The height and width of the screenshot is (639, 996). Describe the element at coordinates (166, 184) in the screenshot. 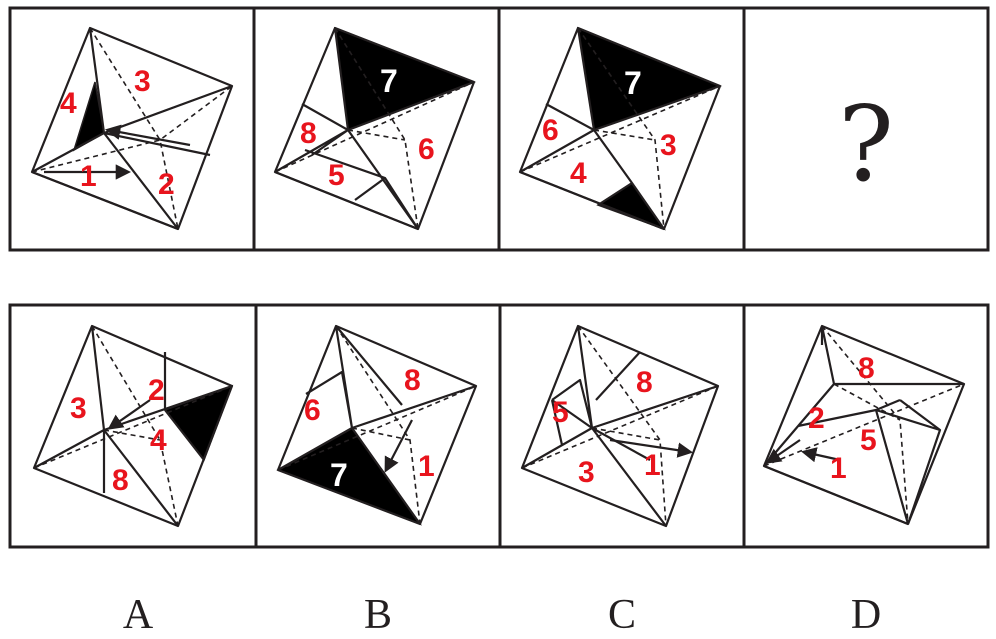

I see `figure-label: 2` at that location.